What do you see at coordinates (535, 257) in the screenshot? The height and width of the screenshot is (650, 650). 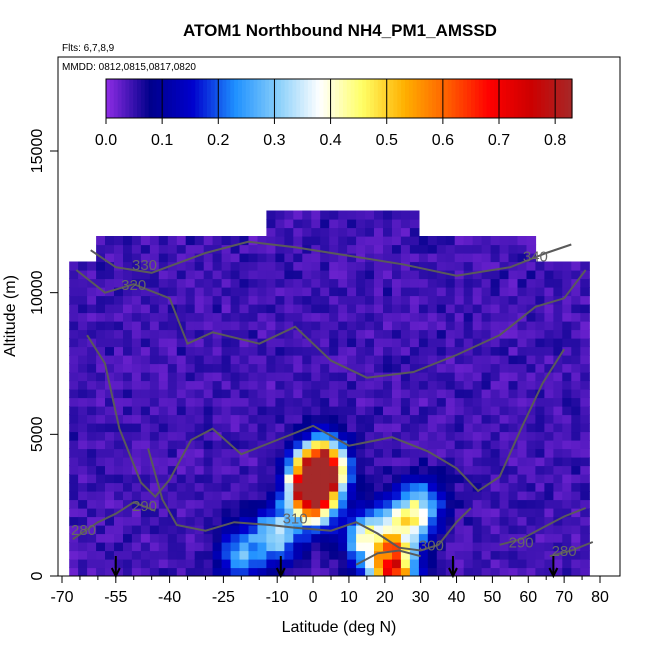 I see `contour-label: 340` at bounding box center [535, 257].